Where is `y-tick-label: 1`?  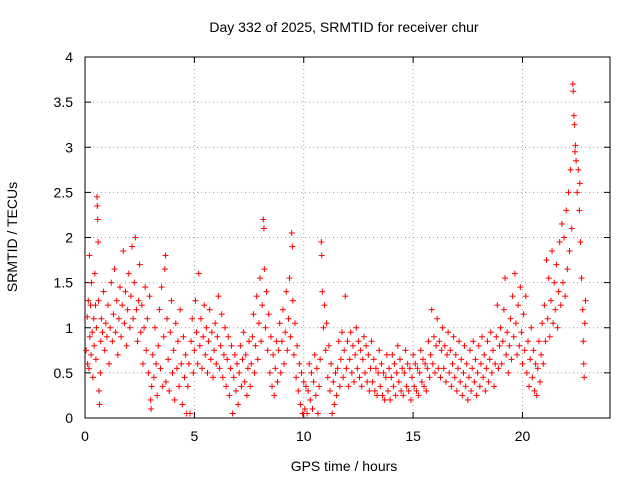
y-tick-label: 1 is located at coordinates (69, 328).